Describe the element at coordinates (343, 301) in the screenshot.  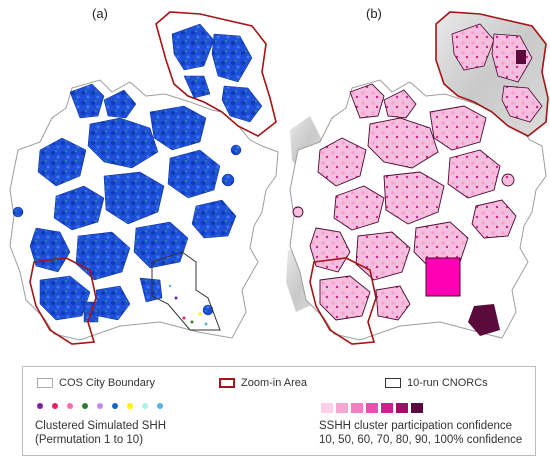
I see `zoom-in-area-b` at that location.